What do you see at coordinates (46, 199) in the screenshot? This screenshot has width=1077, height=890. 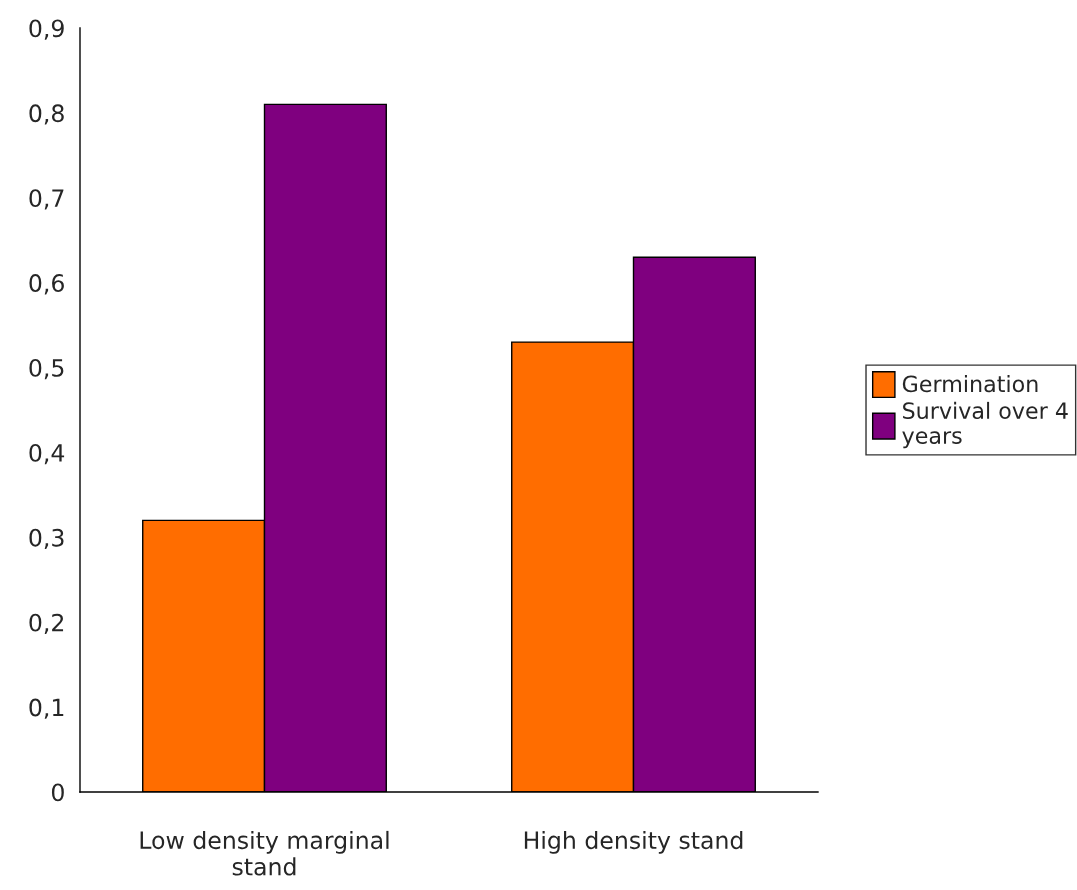 I see `y-tick-label: 0,7` at bounding box center [46, 199].